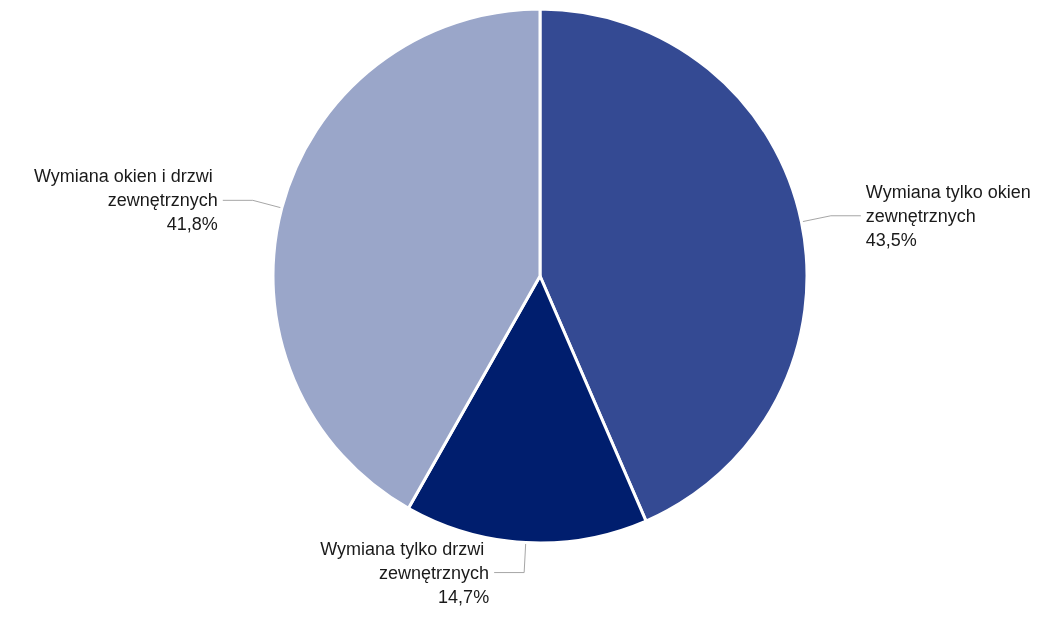 The image size is (1047, 642). What do you see at coordinates (891, 239) in the screenshot?
I see `data-label: 43,5%` at bounding box center [891, 239].